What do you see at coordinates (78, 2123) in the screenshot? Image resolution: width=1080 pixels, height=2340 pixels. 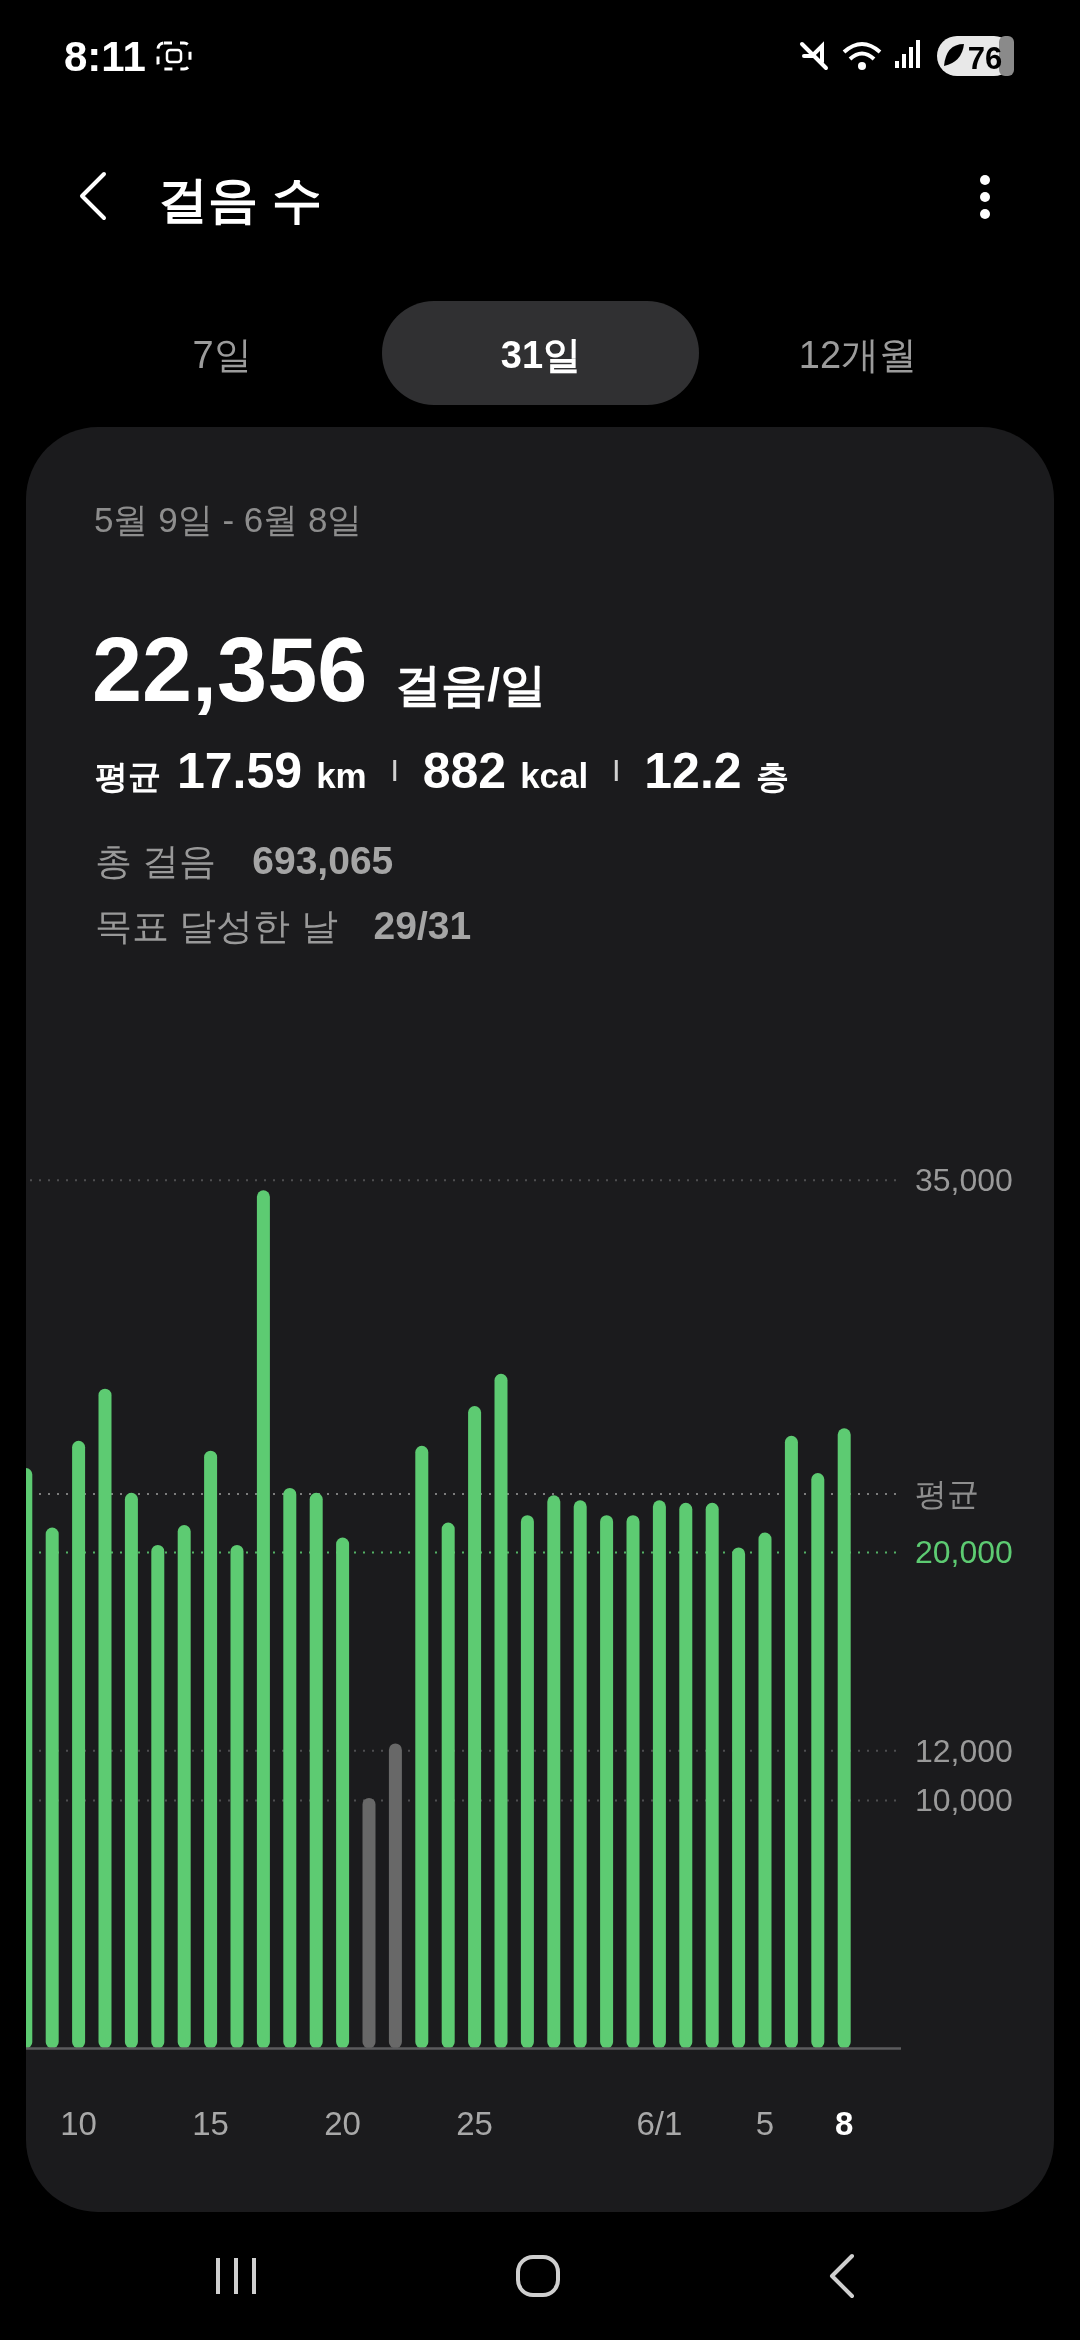 I see `x-tick-label: 10` at bounding box center [78, 2123].